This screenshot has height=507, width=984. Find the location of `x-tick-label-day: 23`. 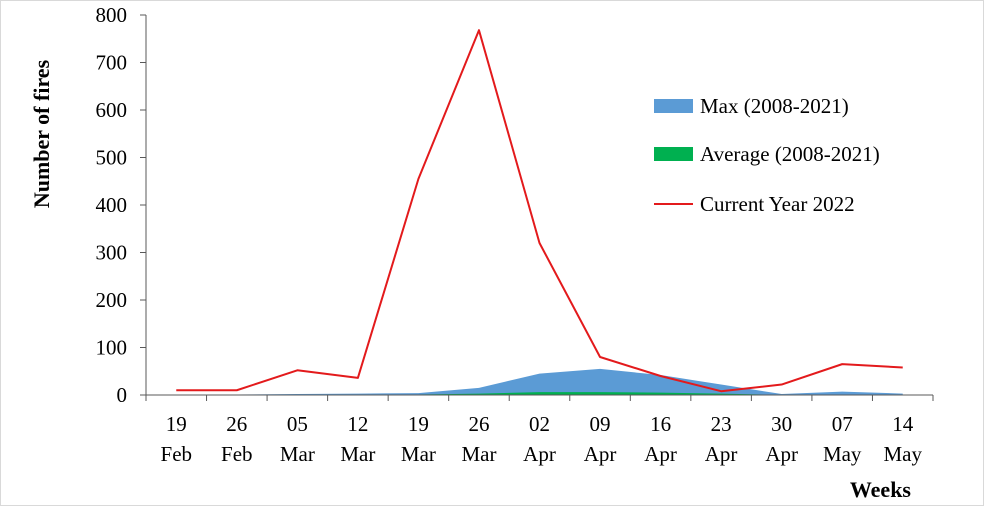

x-tick-label-day: 23 is located at coordinates (721, 424).